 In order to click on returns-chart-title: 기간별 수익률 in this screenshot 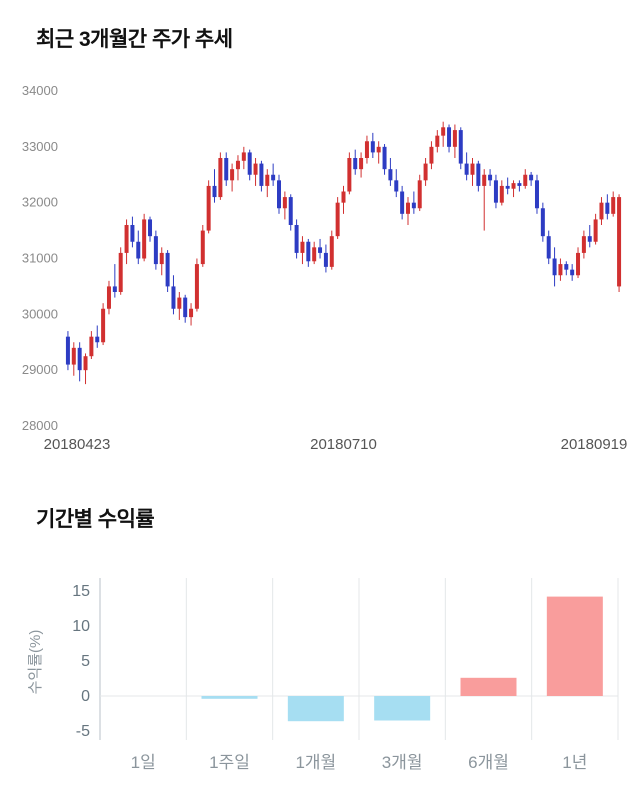, I will do `click(95, 520)`.